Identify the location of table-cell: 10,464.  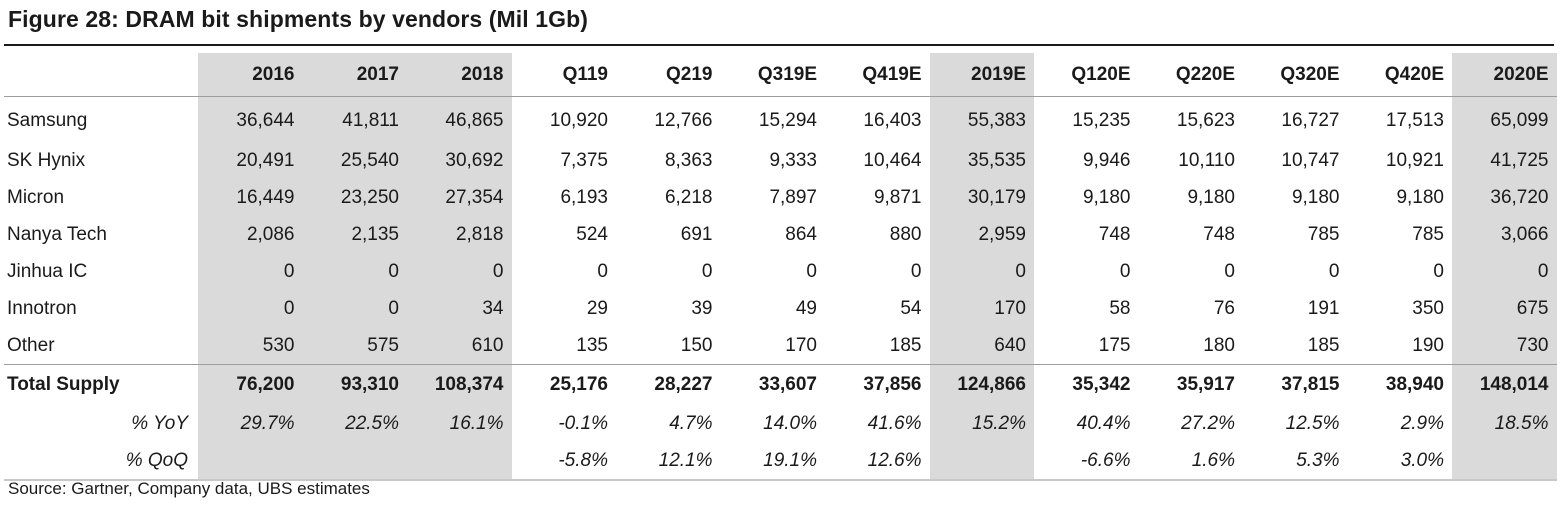
(892, 160).